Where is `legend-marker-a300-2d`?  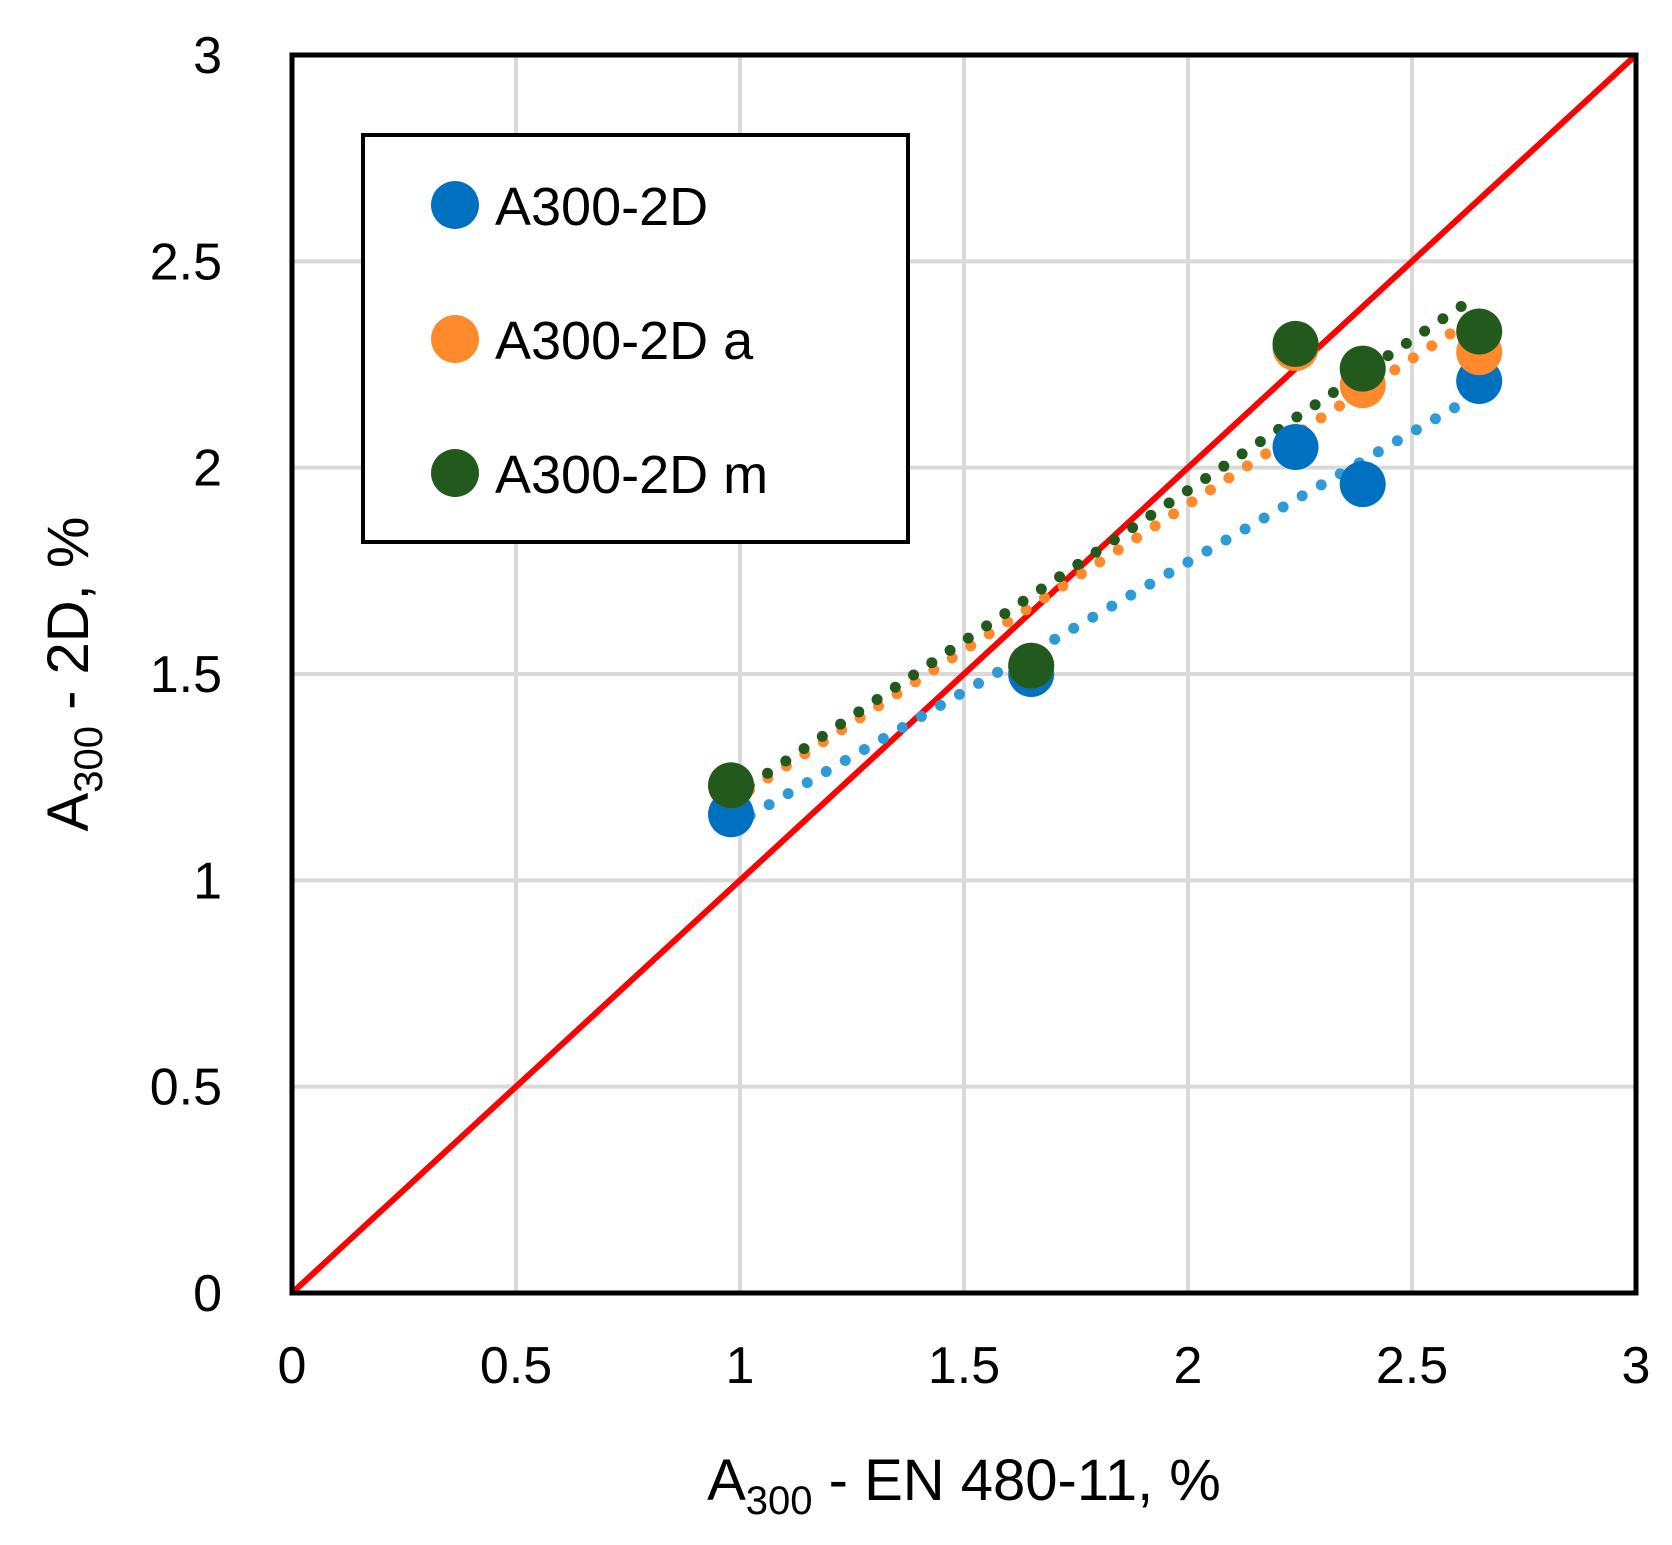 legend-marker-a300-2d is located at coordinates (455, 205).